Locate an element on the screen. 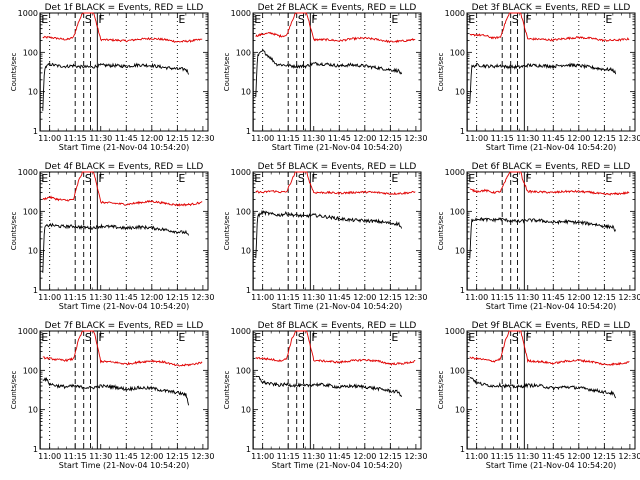 This screenshot has width=640, height=480. panel-title: Det 7f BLACK = Events, RED = LLD is located at coordinates (124, 326).